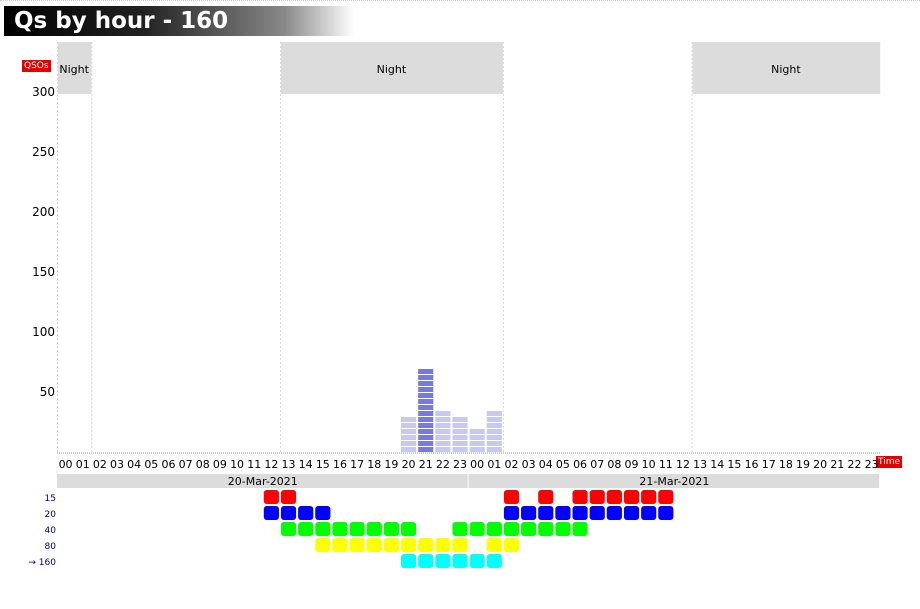  What do you see at coordinates (237, 464) in the screenshot?
I see `x-tick-label: 10` at bounding box center [237, 464].